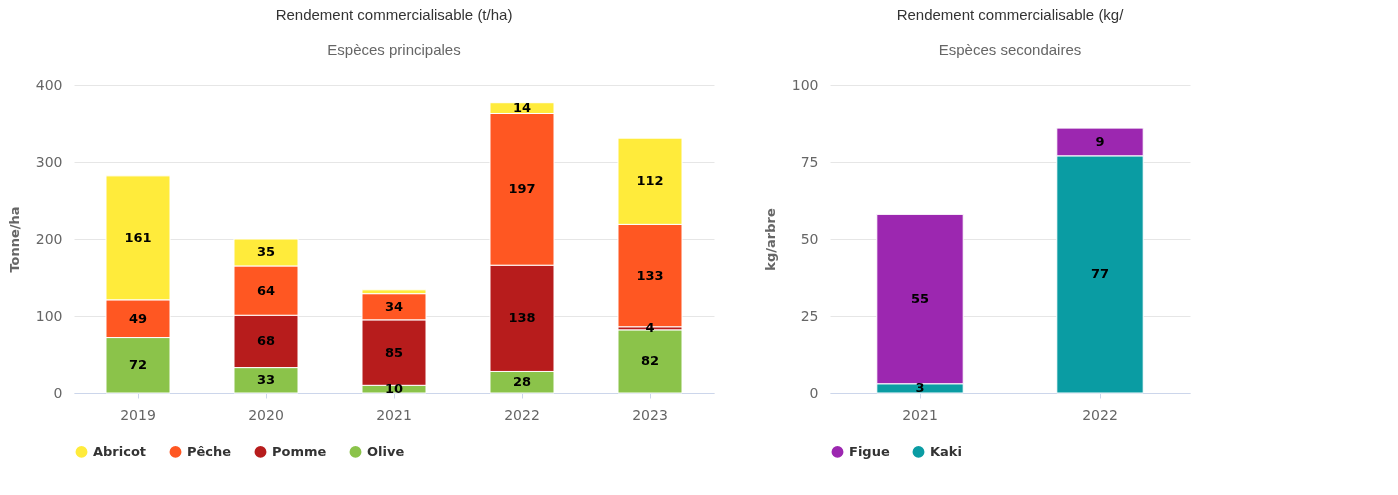 The image size is (1398, 495). What do you see at coordinates (266, 380) in the screenshot?
I see `data-label: 33` at bounding box center [266, 380].